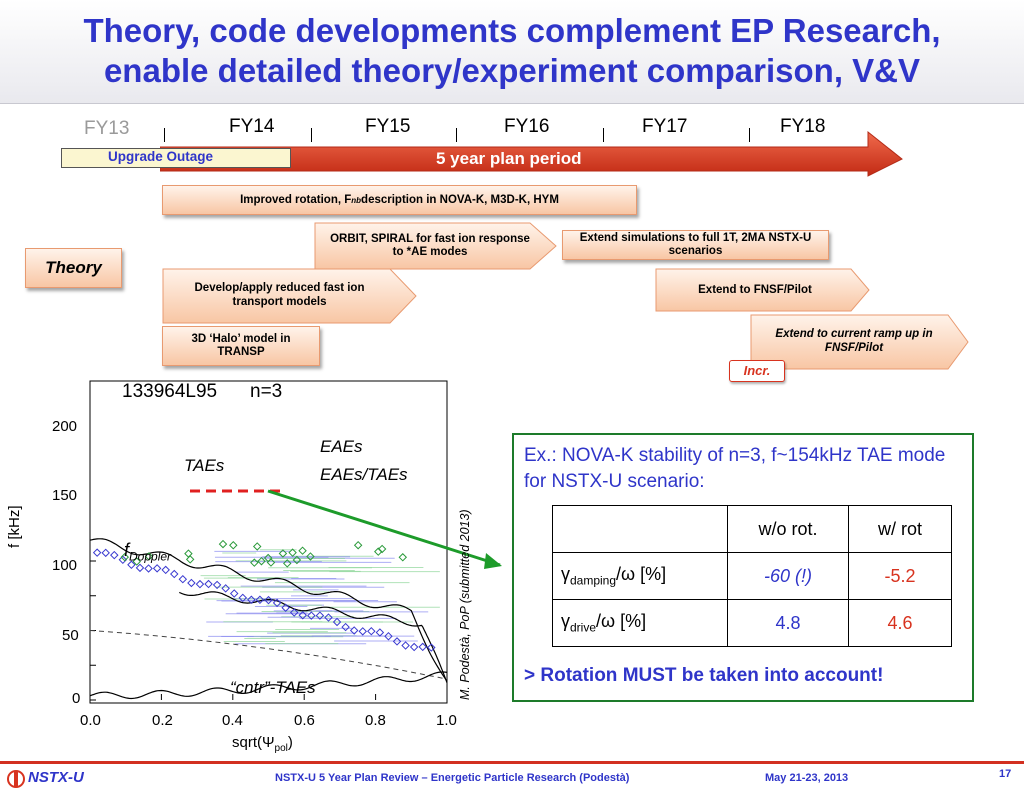 The width and height of the screenshot is (1024, 794). Describe the element at coordinates (232, 720) in the screenshot. I see `xtick-0.4: 0.4` at that location.